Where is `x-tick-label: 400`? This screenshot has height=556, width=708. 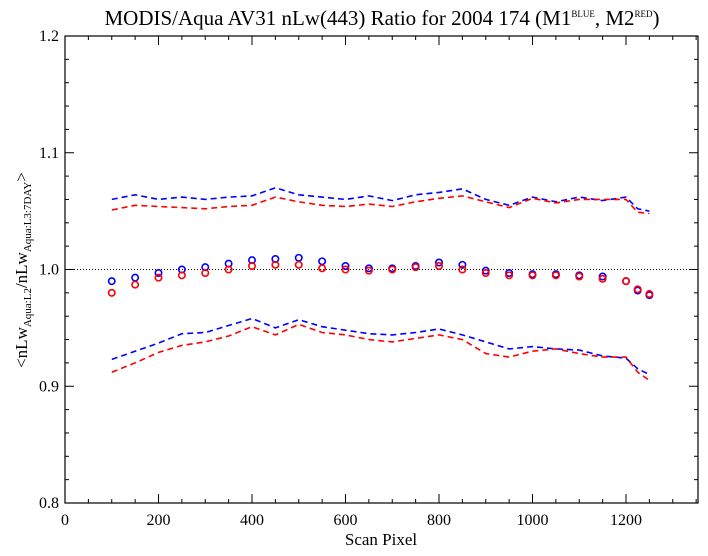 x-tick-label: 400 is located at coordinates (252, 520).